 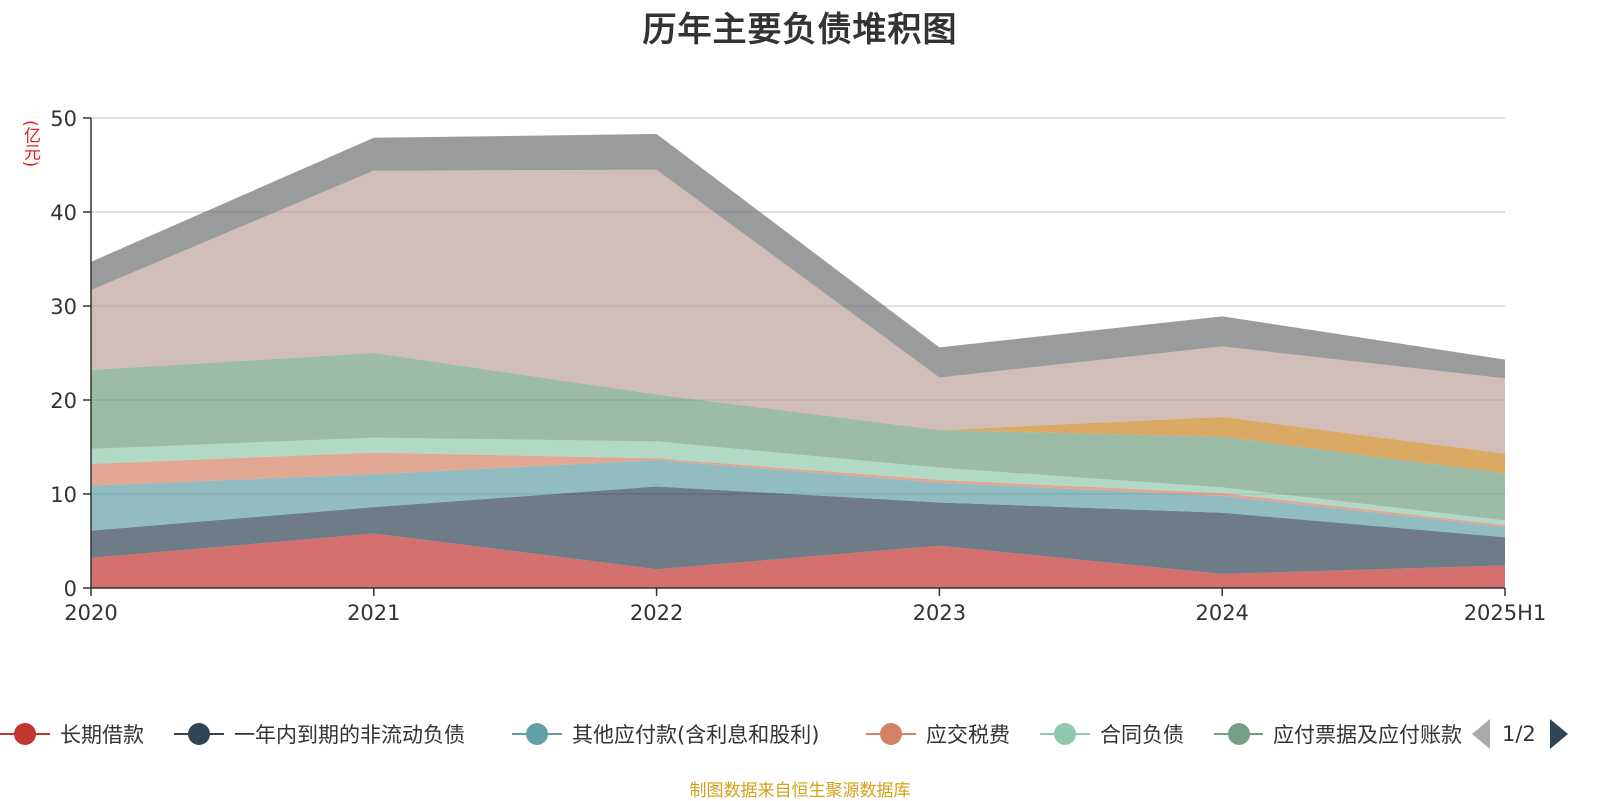 What do you see at coordinates (1221, 613) in the screenshot?
I see `x-tick-label: 2024` at bounding box center [1221, 613].